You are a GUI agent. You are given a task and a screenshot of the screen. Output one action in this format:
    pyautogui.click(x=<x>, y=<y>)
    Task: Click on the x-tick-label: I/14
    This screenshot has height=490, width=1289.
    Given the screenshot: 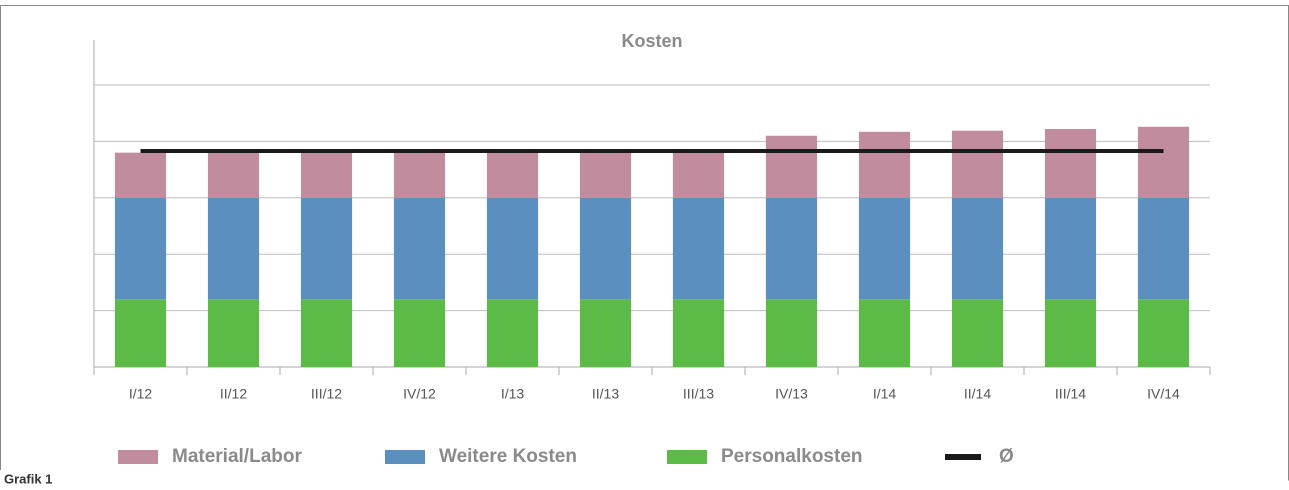 What is the action you would take?
    pyautogui.click(x=885, y=394)
    